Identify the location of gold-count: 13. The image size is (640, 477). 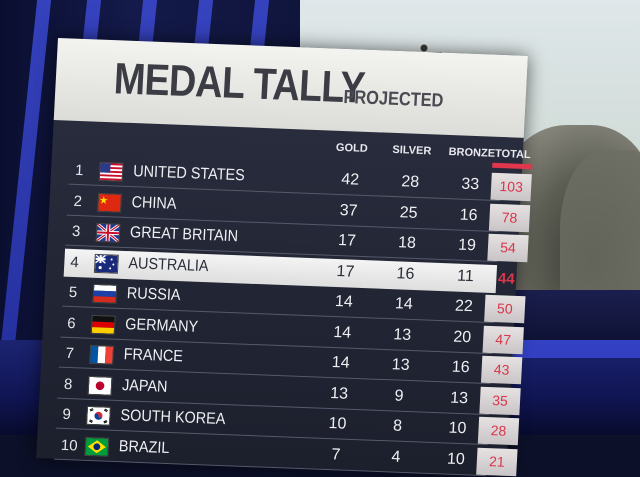
(339, 393).